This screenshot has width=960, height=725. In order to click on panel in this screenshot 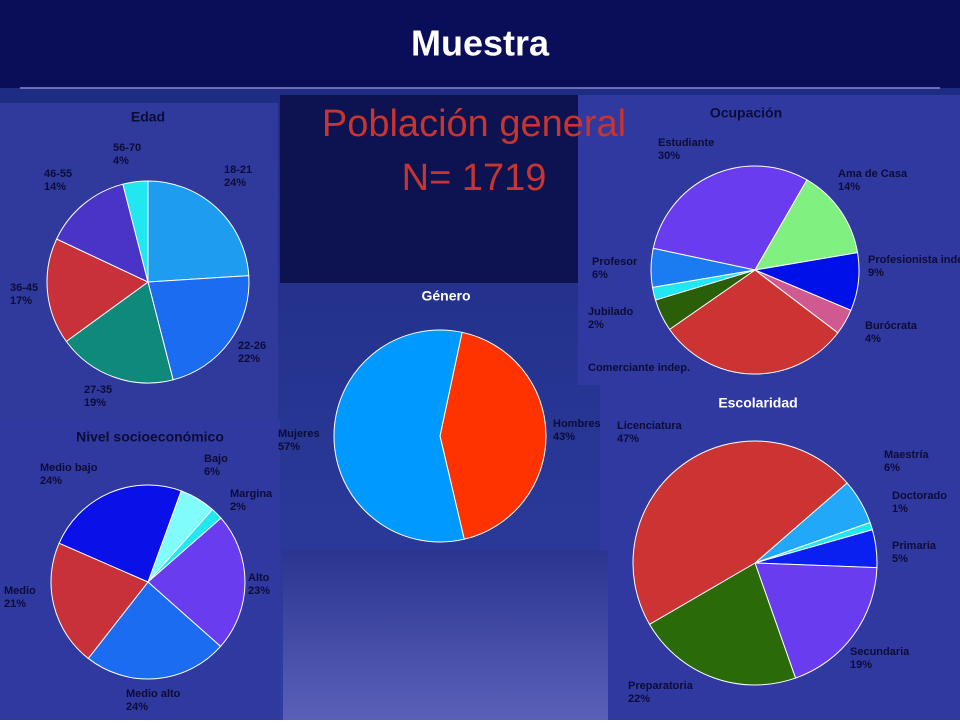, I will do `click(445, 635)`.